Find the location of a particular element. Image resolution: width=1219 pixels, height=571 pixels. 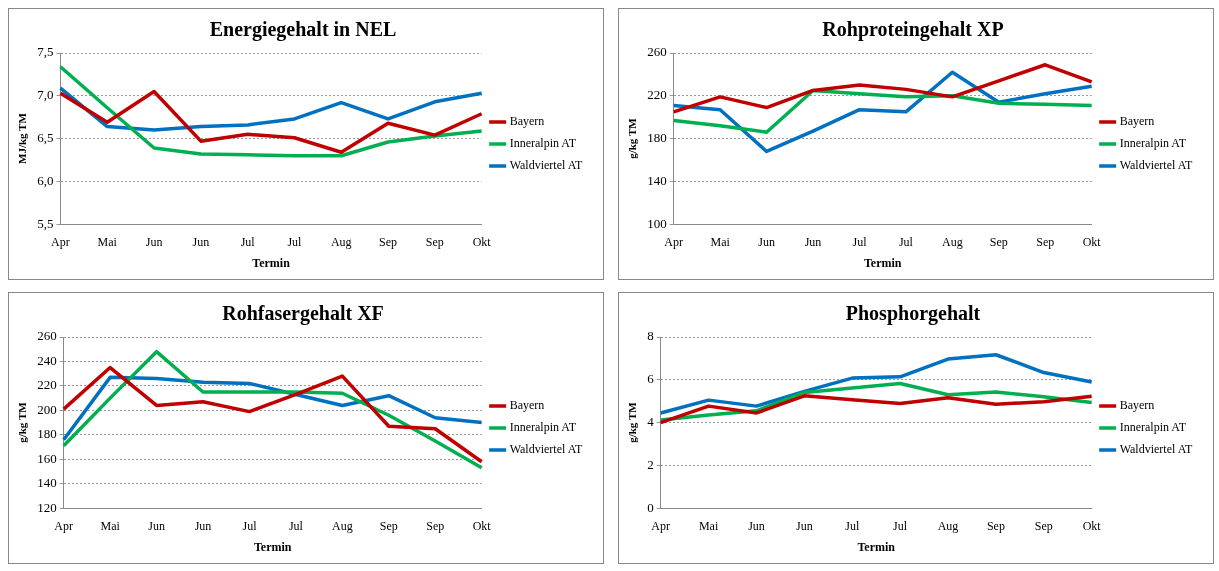

y-tick-label: 4 is located at coordinates (651, 422).